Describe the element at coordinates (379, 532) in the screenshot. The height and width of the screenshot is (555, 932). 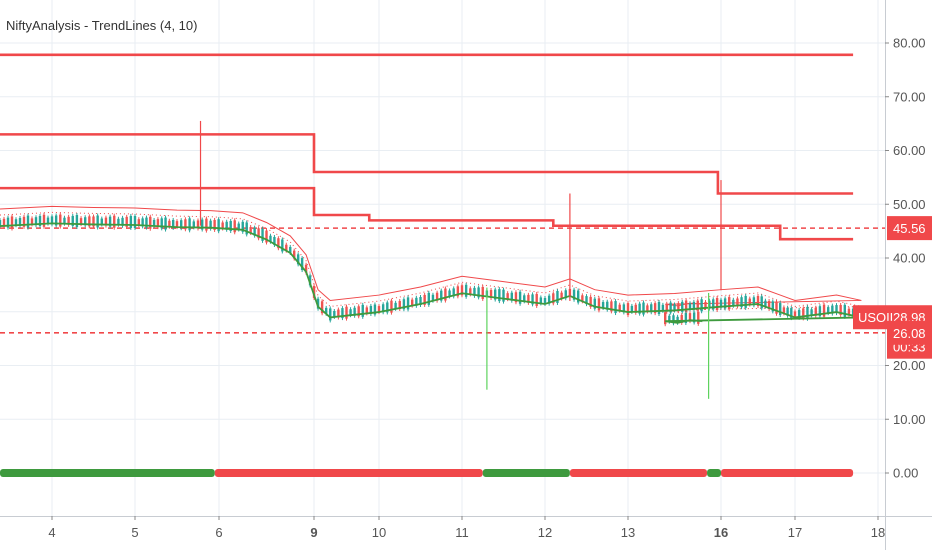
I see `x-tick-label: 10` at that location.